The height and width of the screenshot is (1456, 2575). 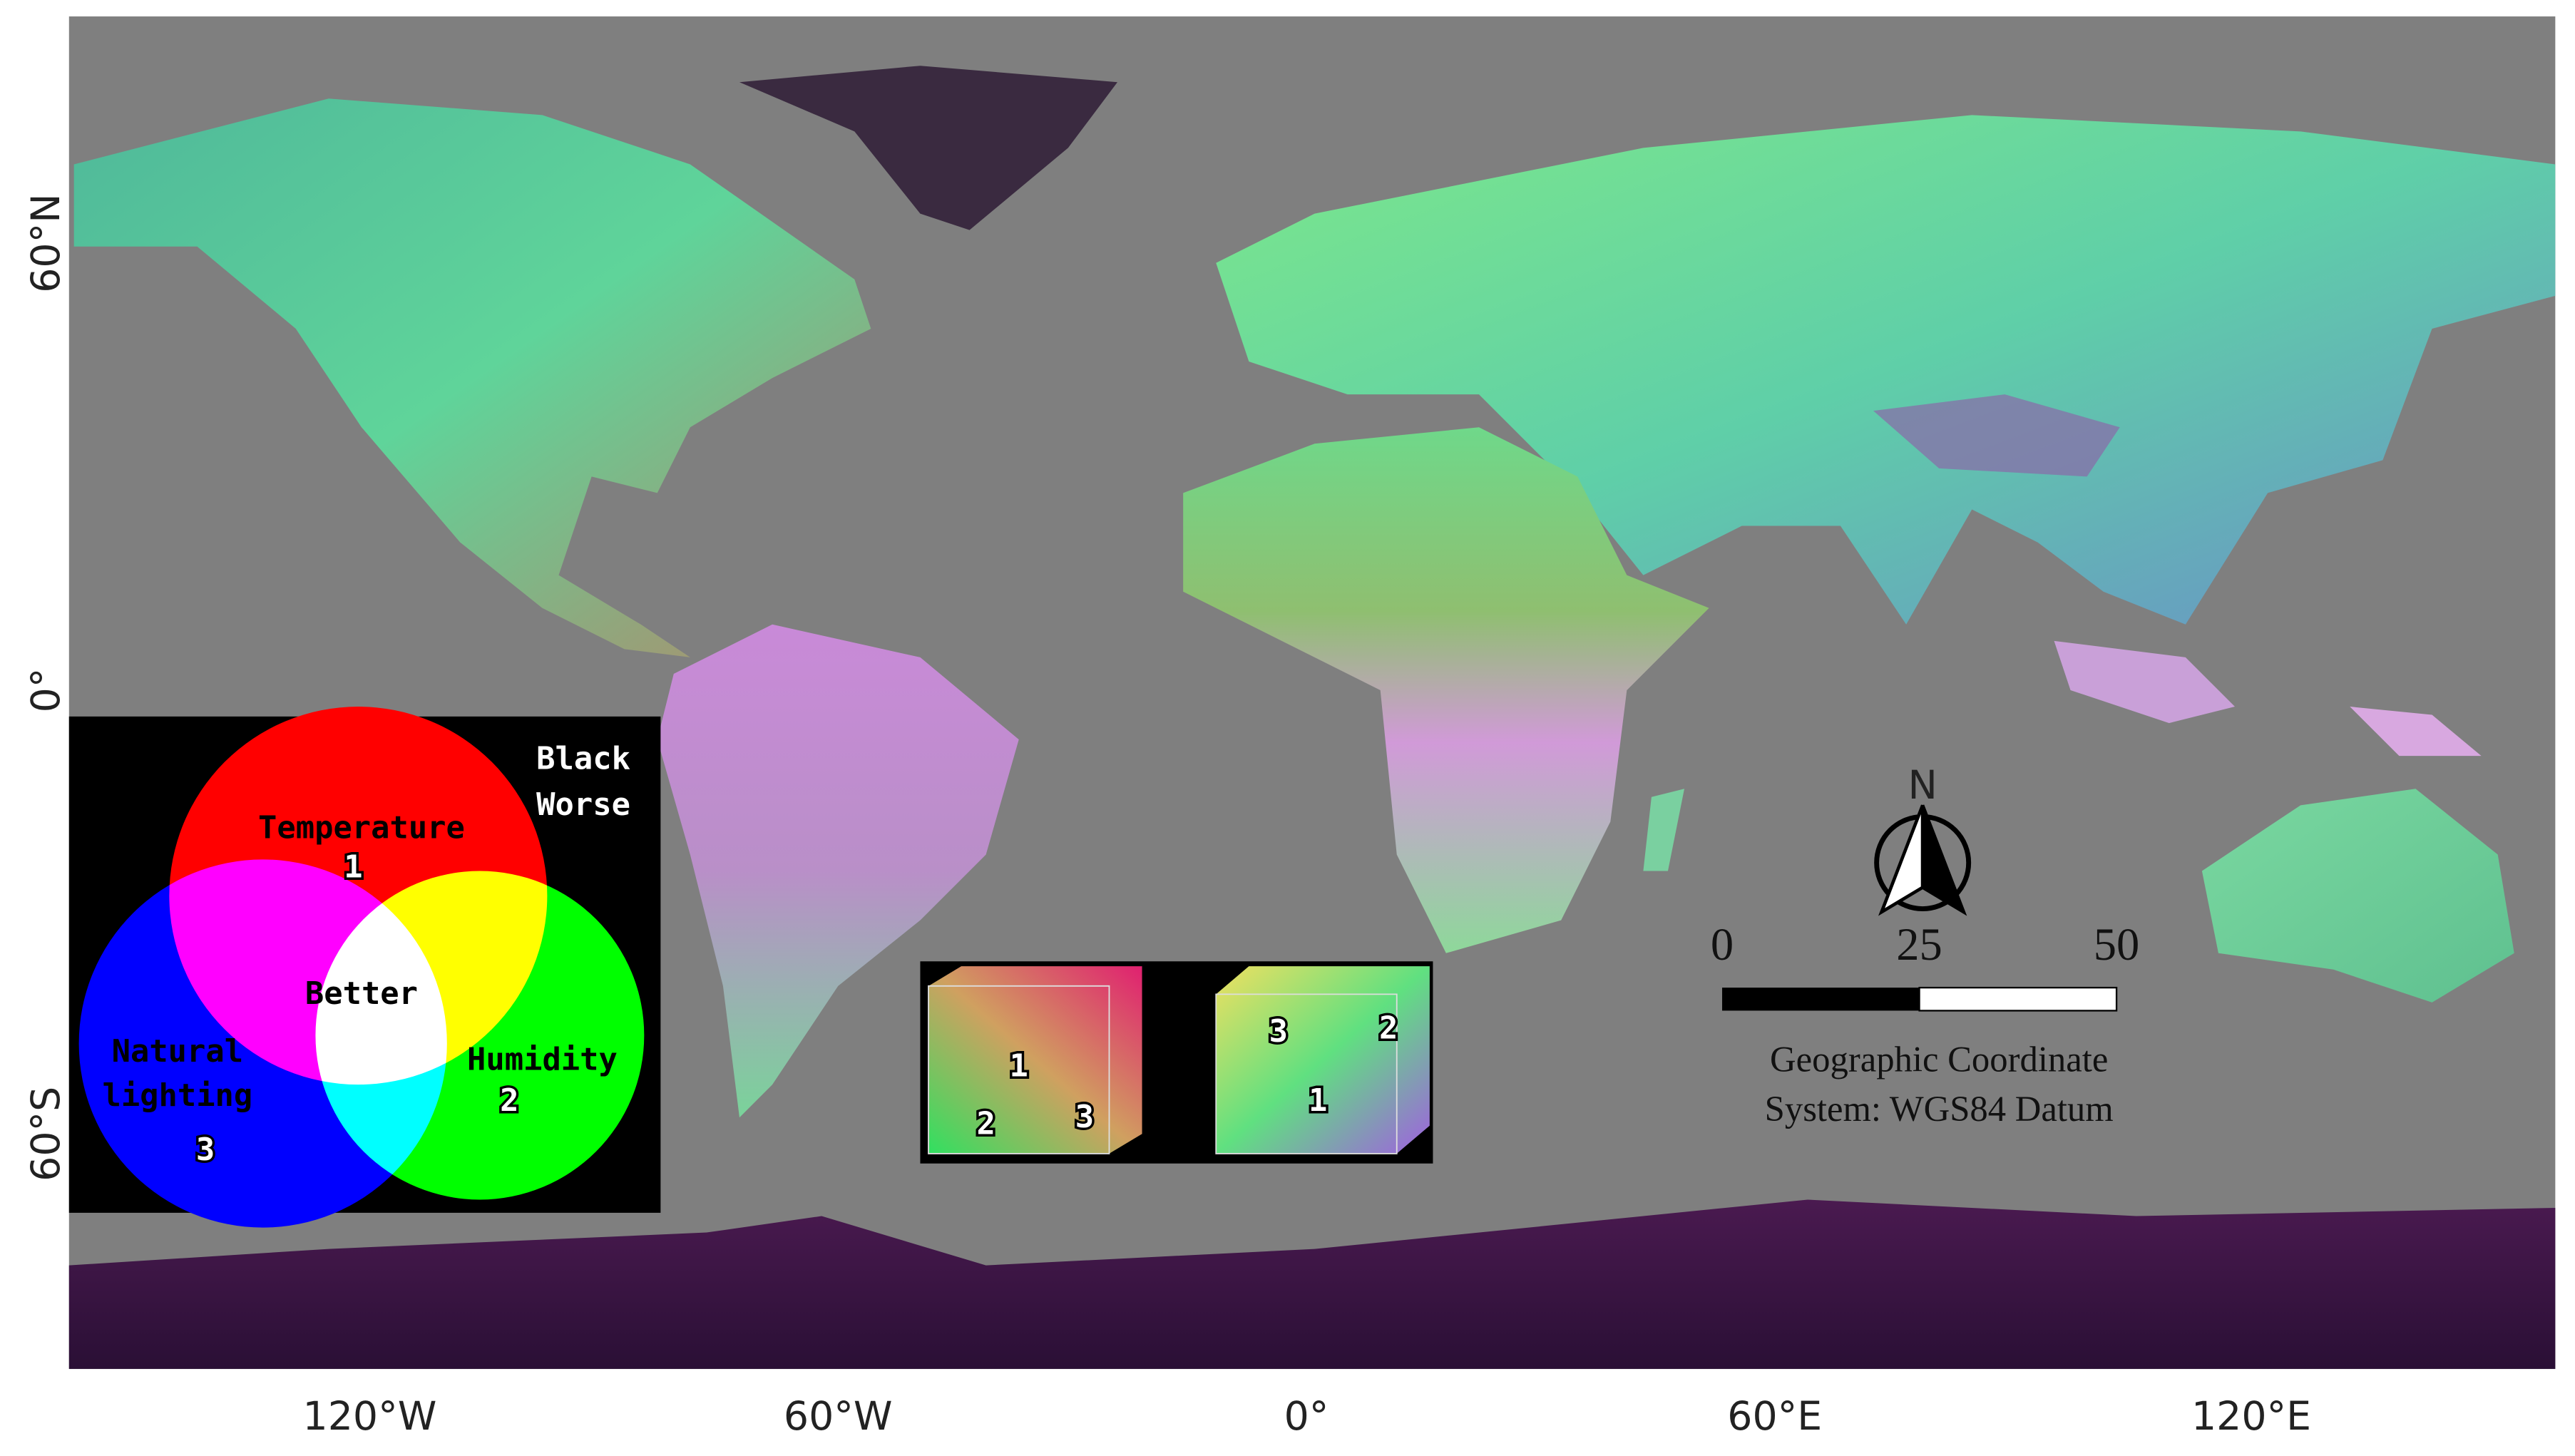 I want to click on lighting-label: Natural, so click(x=177, y=1051).